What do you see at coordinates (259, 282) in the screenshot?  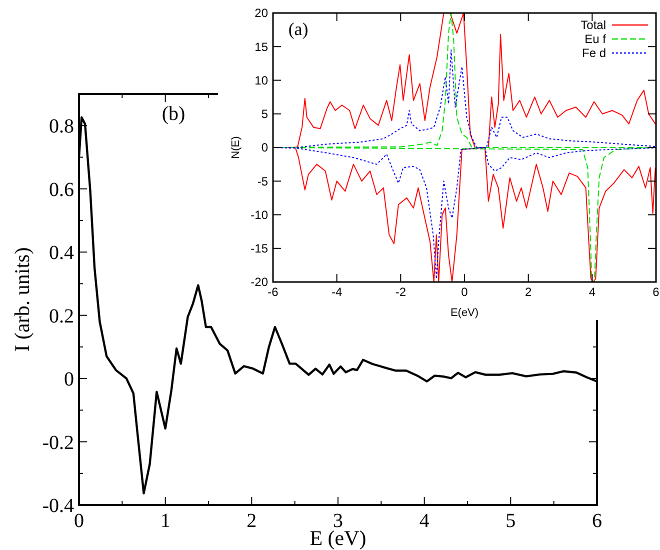 I see `y-tick-label: -20` at bounding box center [259, 282].